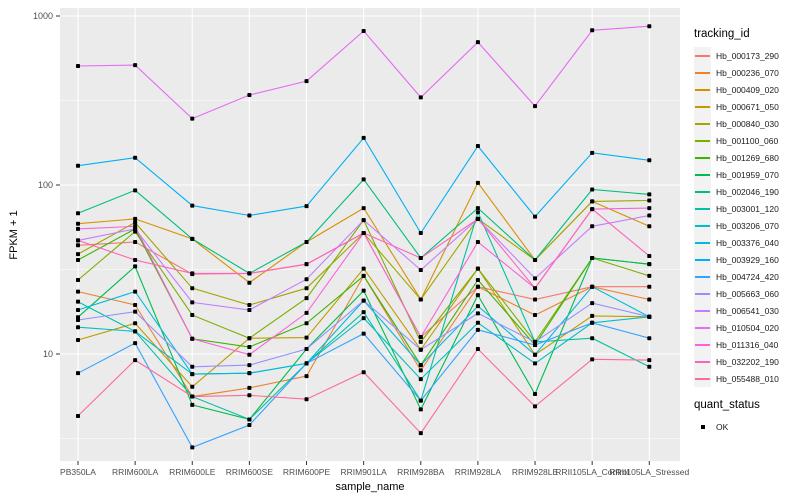  What do you see at coordinates (747, 426) in the screenshot?
I see `legend-item-quant-OK: OK` at bounding box center [747, 426].